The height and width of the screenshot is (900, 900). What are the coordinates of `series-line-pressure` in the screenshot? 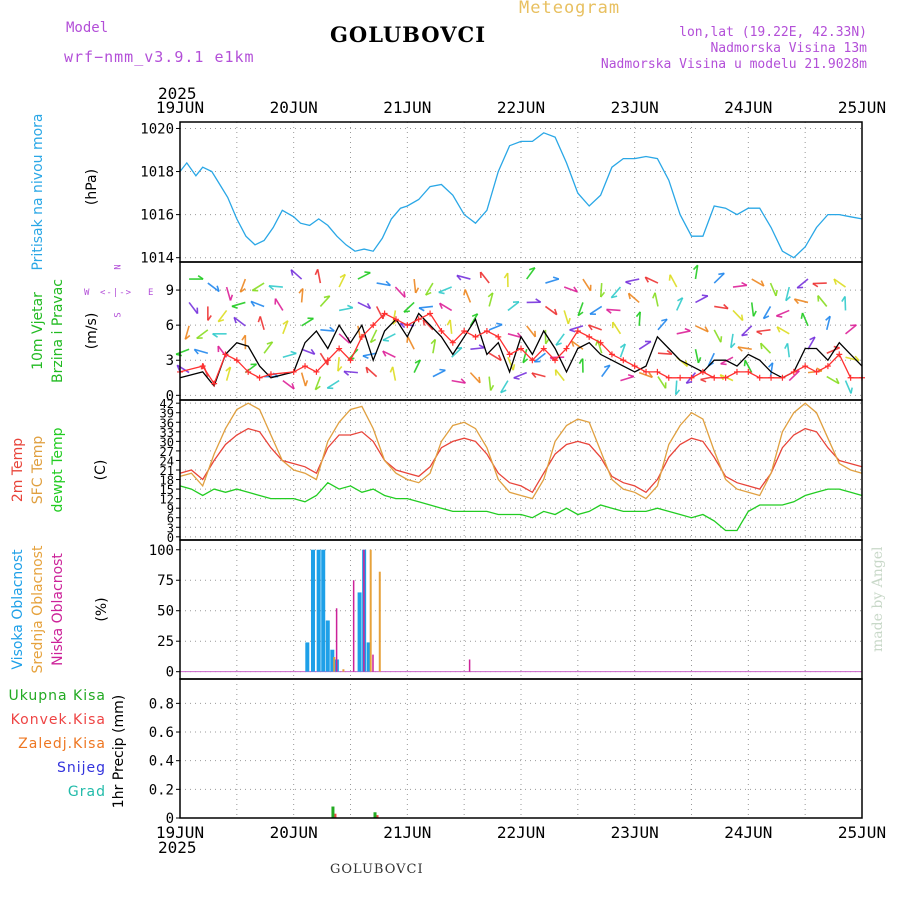 It's located at (521, 195).